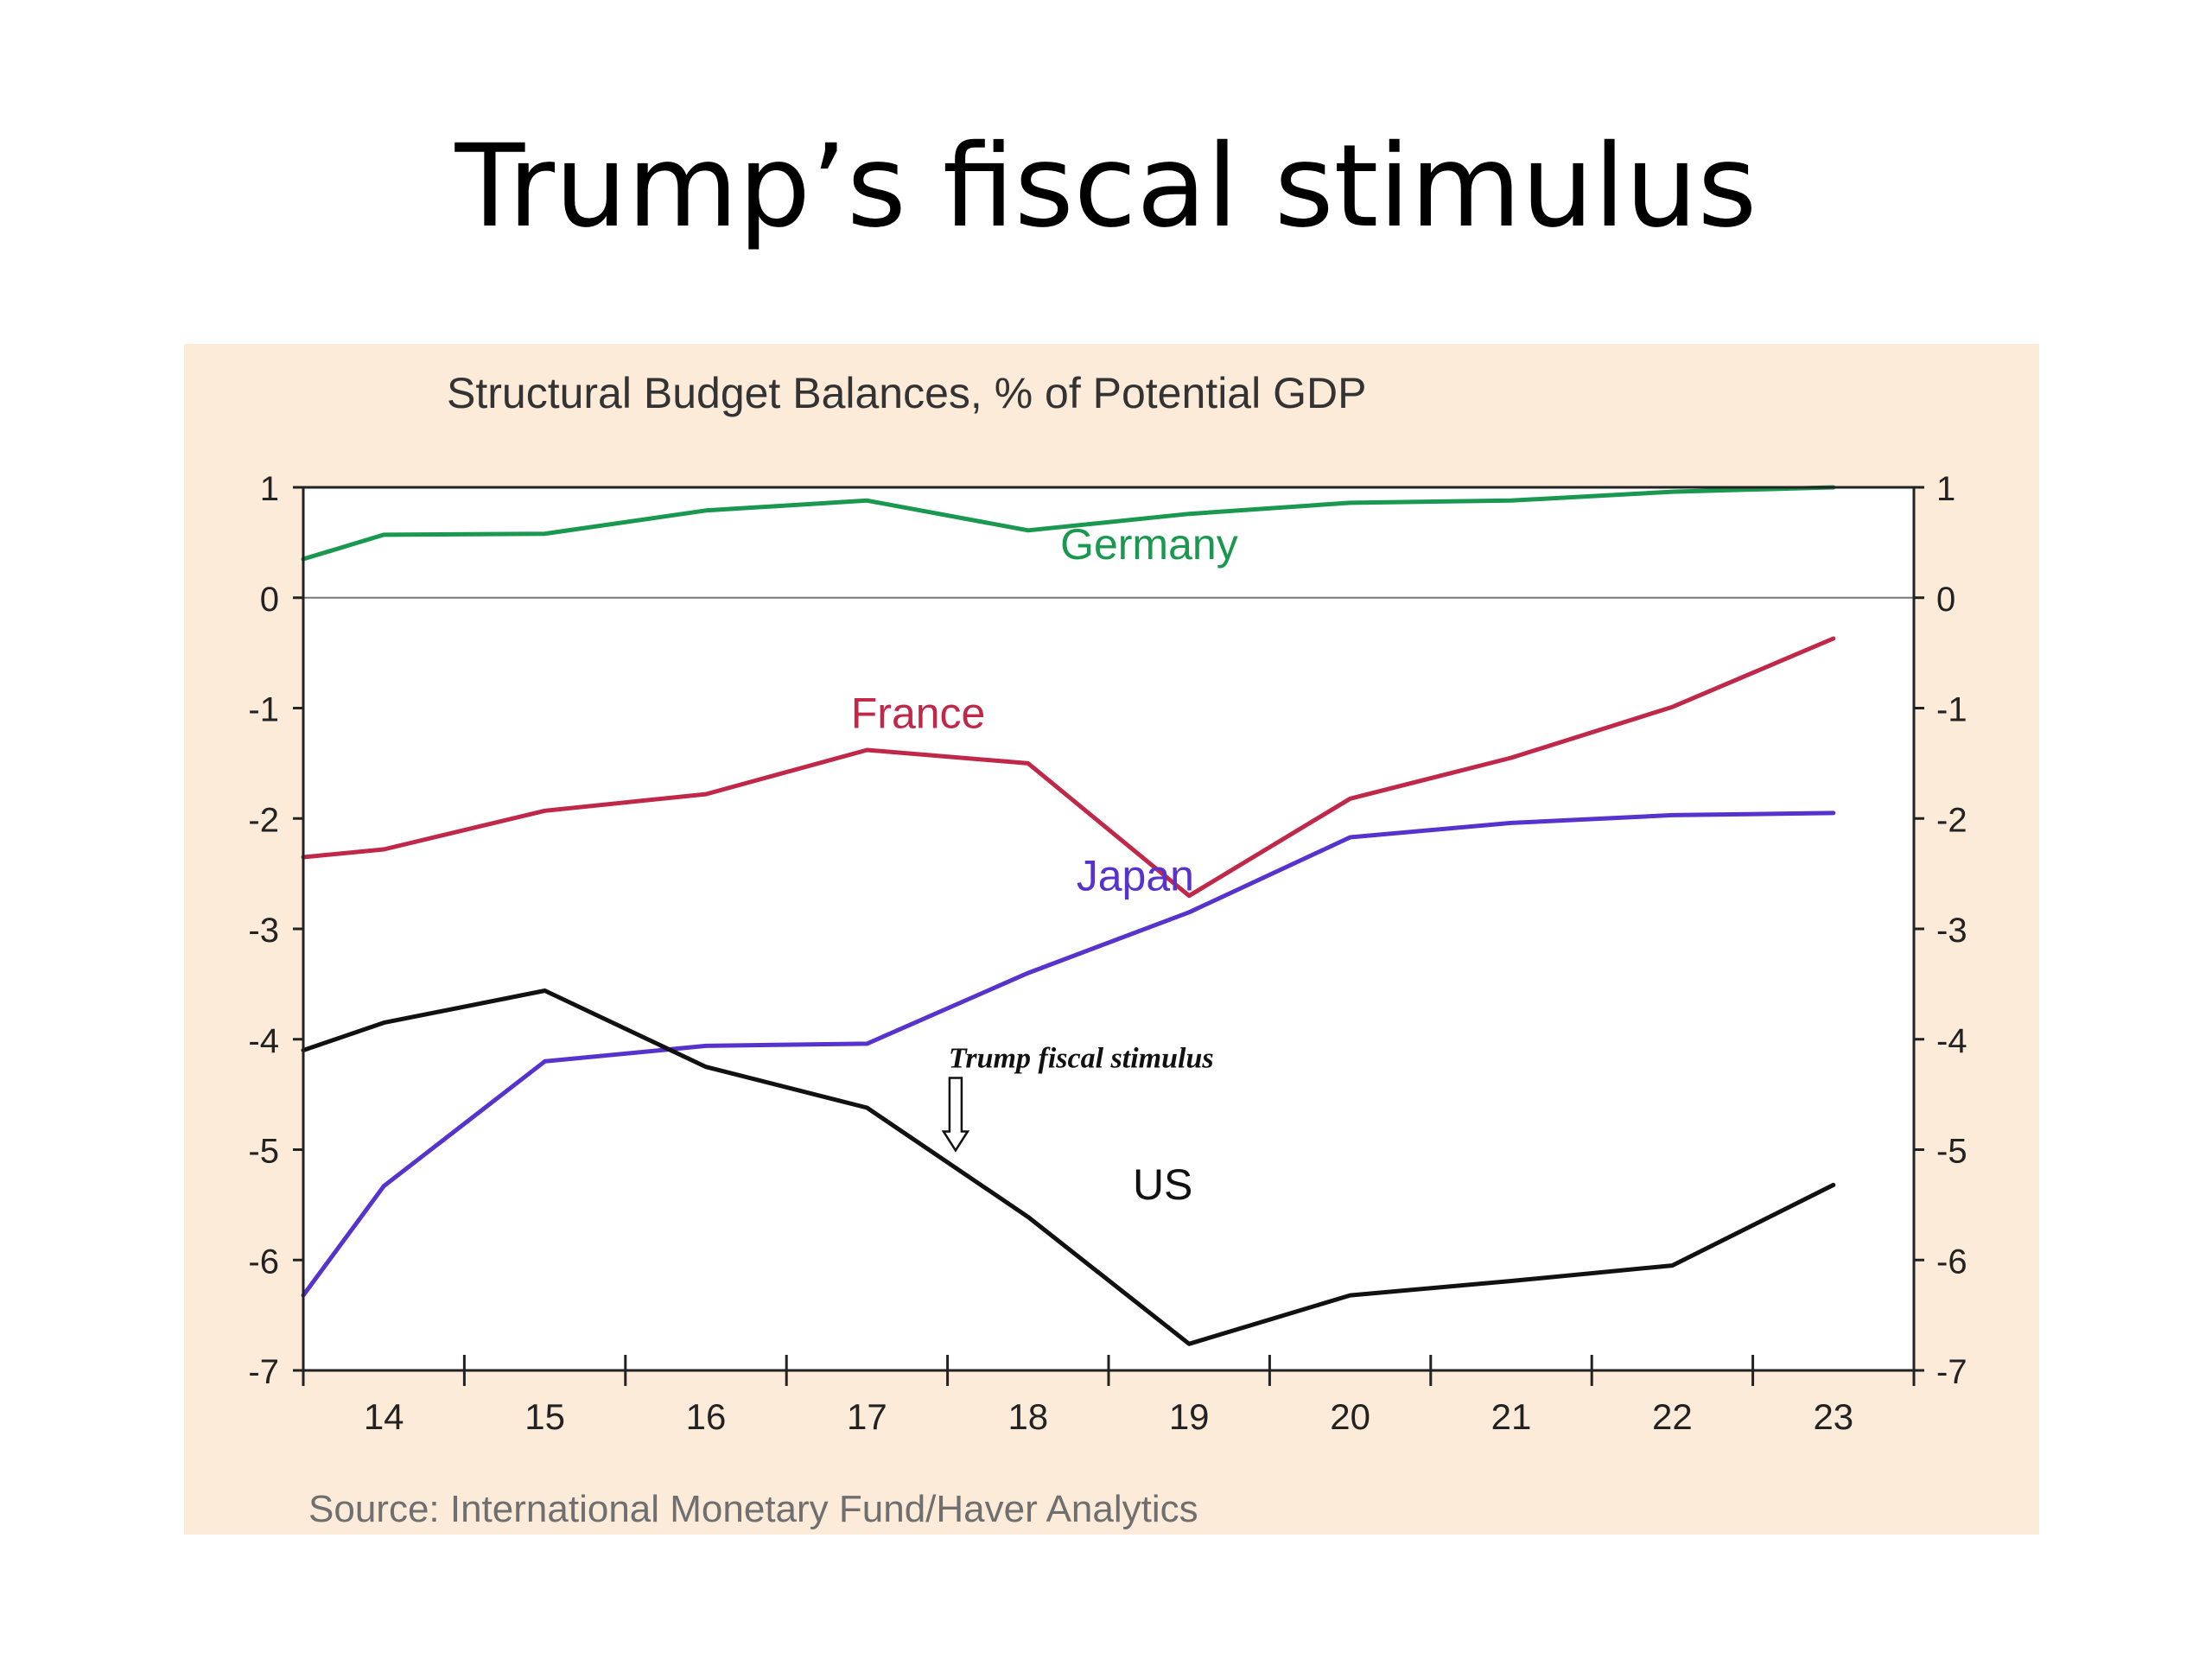 The image size is (2212, 1659). What do you see at coordinates (1945, 489) in the screenshot?
I see `y-tick-label-right: 1` at bounding box center [1945, 489].